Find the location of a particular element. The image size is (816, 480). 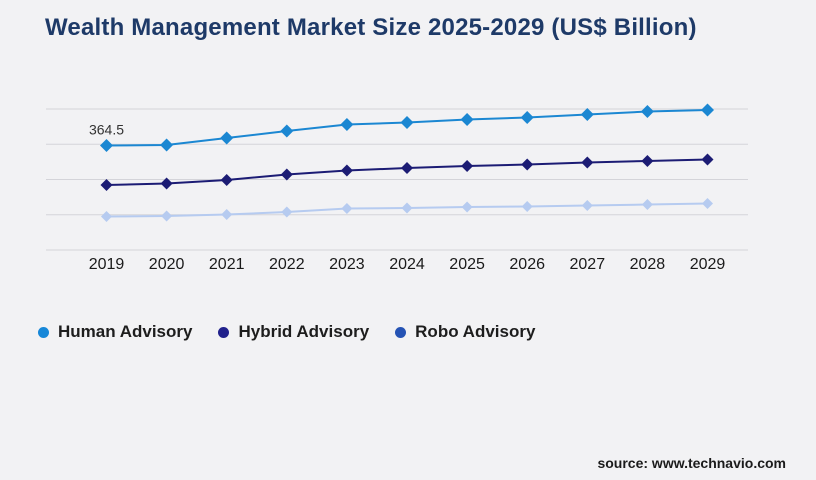

marker-human-advisory-2022 is located at coordinates (287, 131).